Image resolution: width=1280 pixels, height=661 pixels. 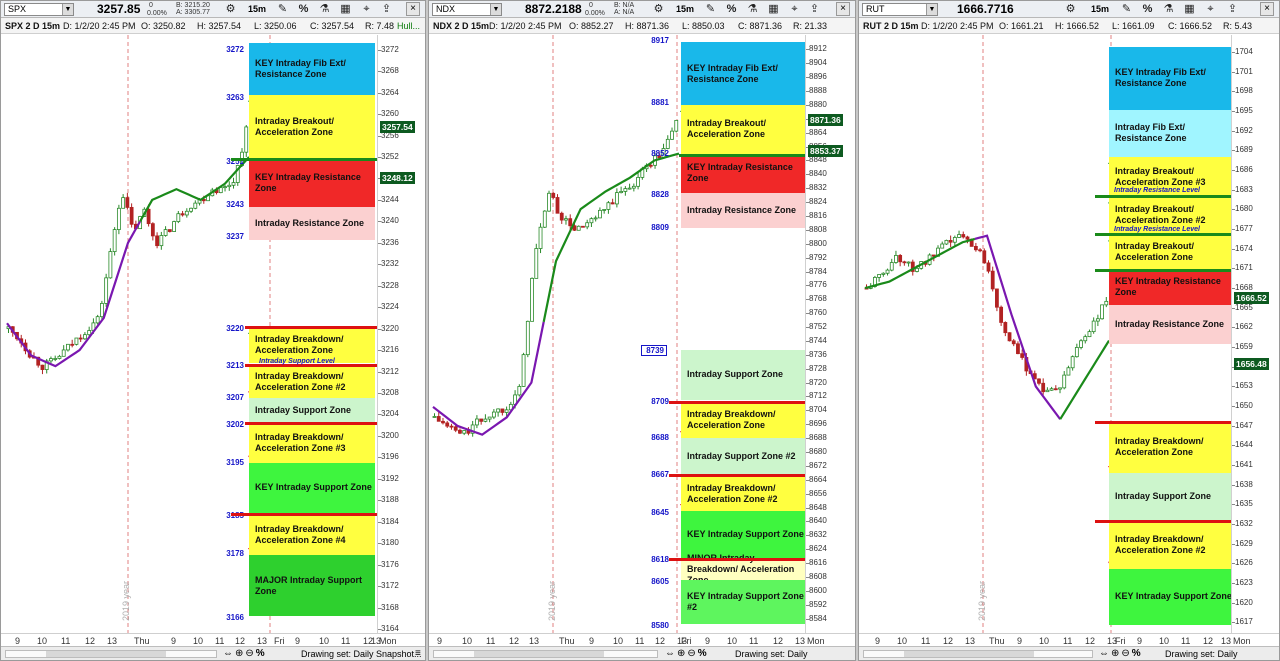 I want to click on symbol-selector: RUT ▼, so click(x=900, y=9).